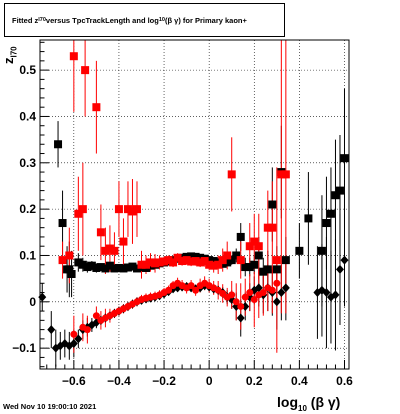 The image size is (400, 414). What do you see at coordinates (42, 20) in the screenshot?
I see `title-sub-1: l70` at bounding box center [42, 20].